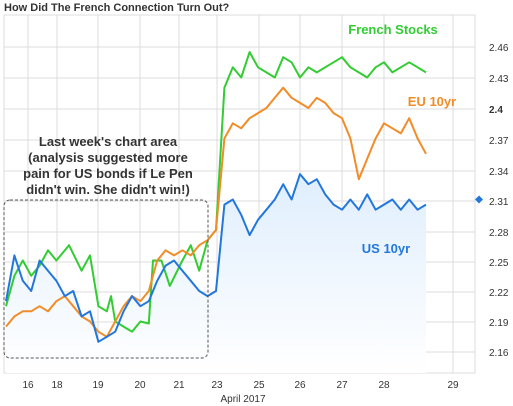 The height and width of the screenshot is (406, 513). I want to click on annotation-line: Last week's chart area, so click(108, 141).